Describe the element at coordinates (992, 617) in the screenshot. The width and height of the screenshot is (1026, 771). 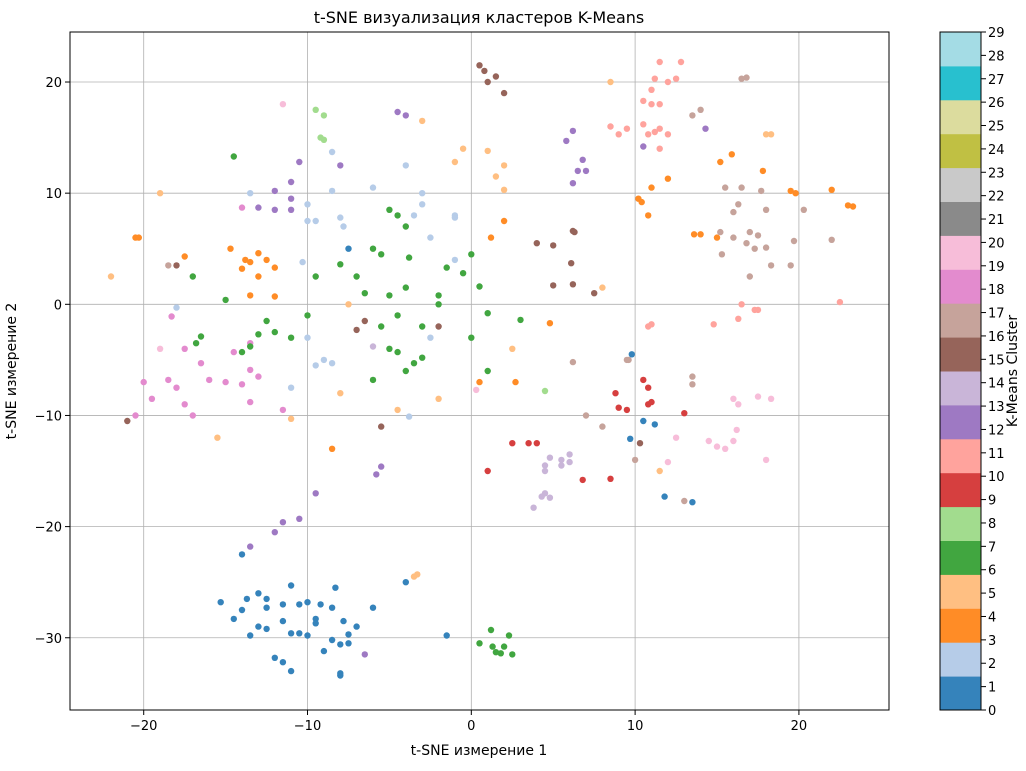
I see `colorbar-tick-label: 4` at that location.